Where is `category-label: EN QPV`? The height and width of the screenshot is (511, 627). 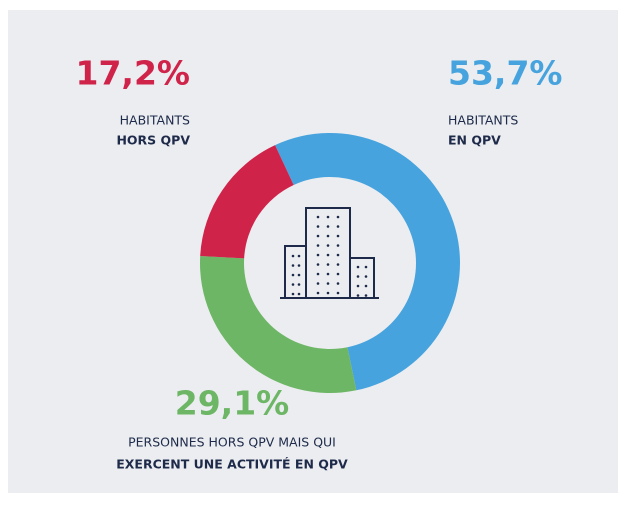 category-label: EN QPV is located at coordinates (474, 140).